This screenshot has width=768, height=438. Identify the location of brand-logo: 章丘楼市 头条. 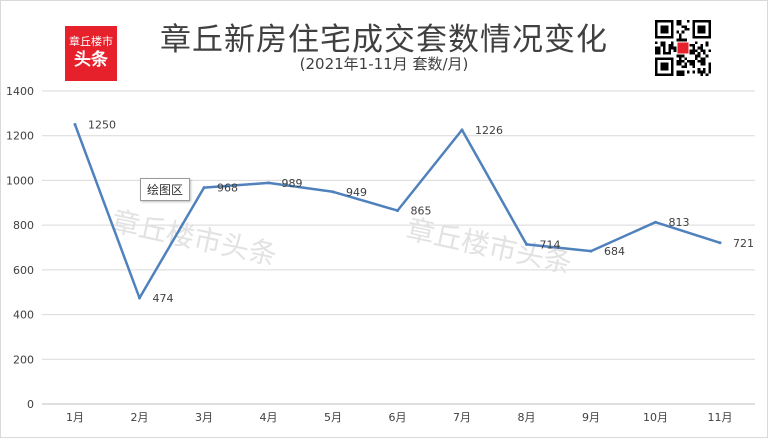
(91, 53).